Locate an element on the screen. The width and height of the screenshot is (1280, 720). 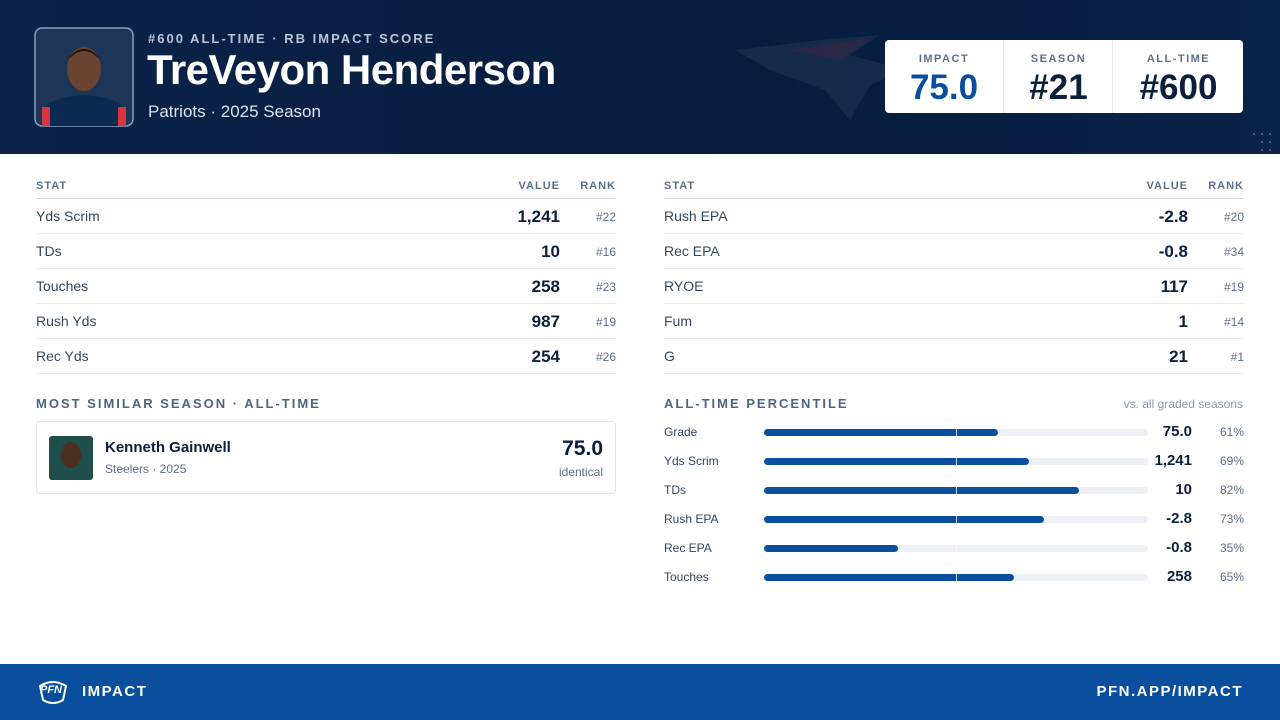
percentile-value: -0.8 is located at coordinates (1179, 547).